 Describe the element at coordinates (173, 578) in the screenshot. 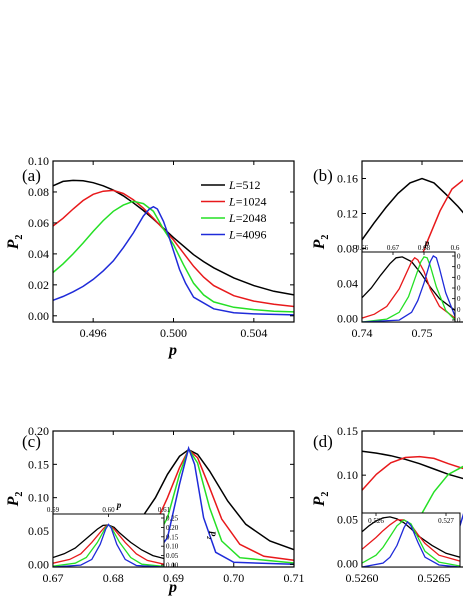

I see `x-tick-label: 0.69` at that location.